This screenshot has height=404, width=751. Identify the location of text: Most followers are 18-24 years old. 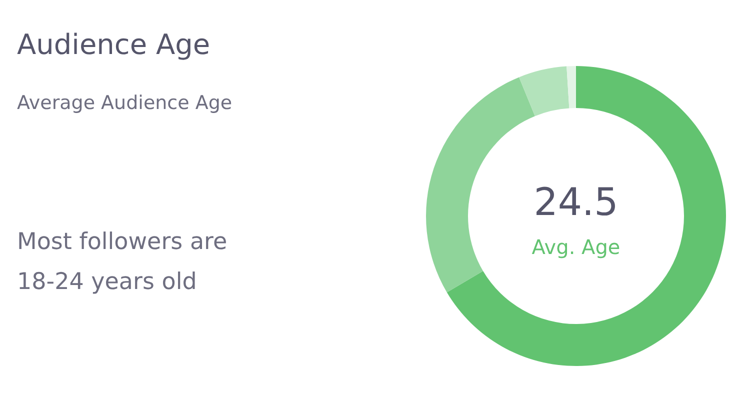
(122, 262).